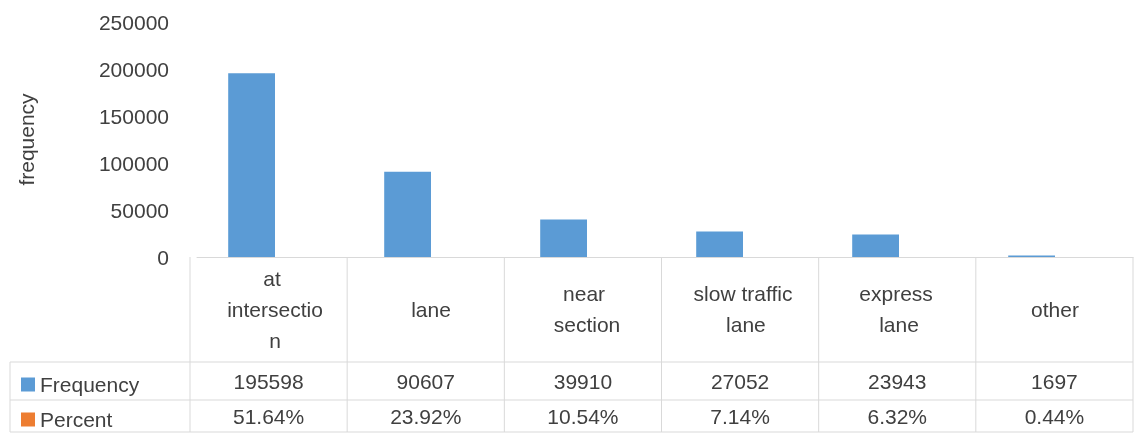 The width and height of the screenshot is (1145, 443). I want to click on x-tick-label: lane, so click(431, 309).